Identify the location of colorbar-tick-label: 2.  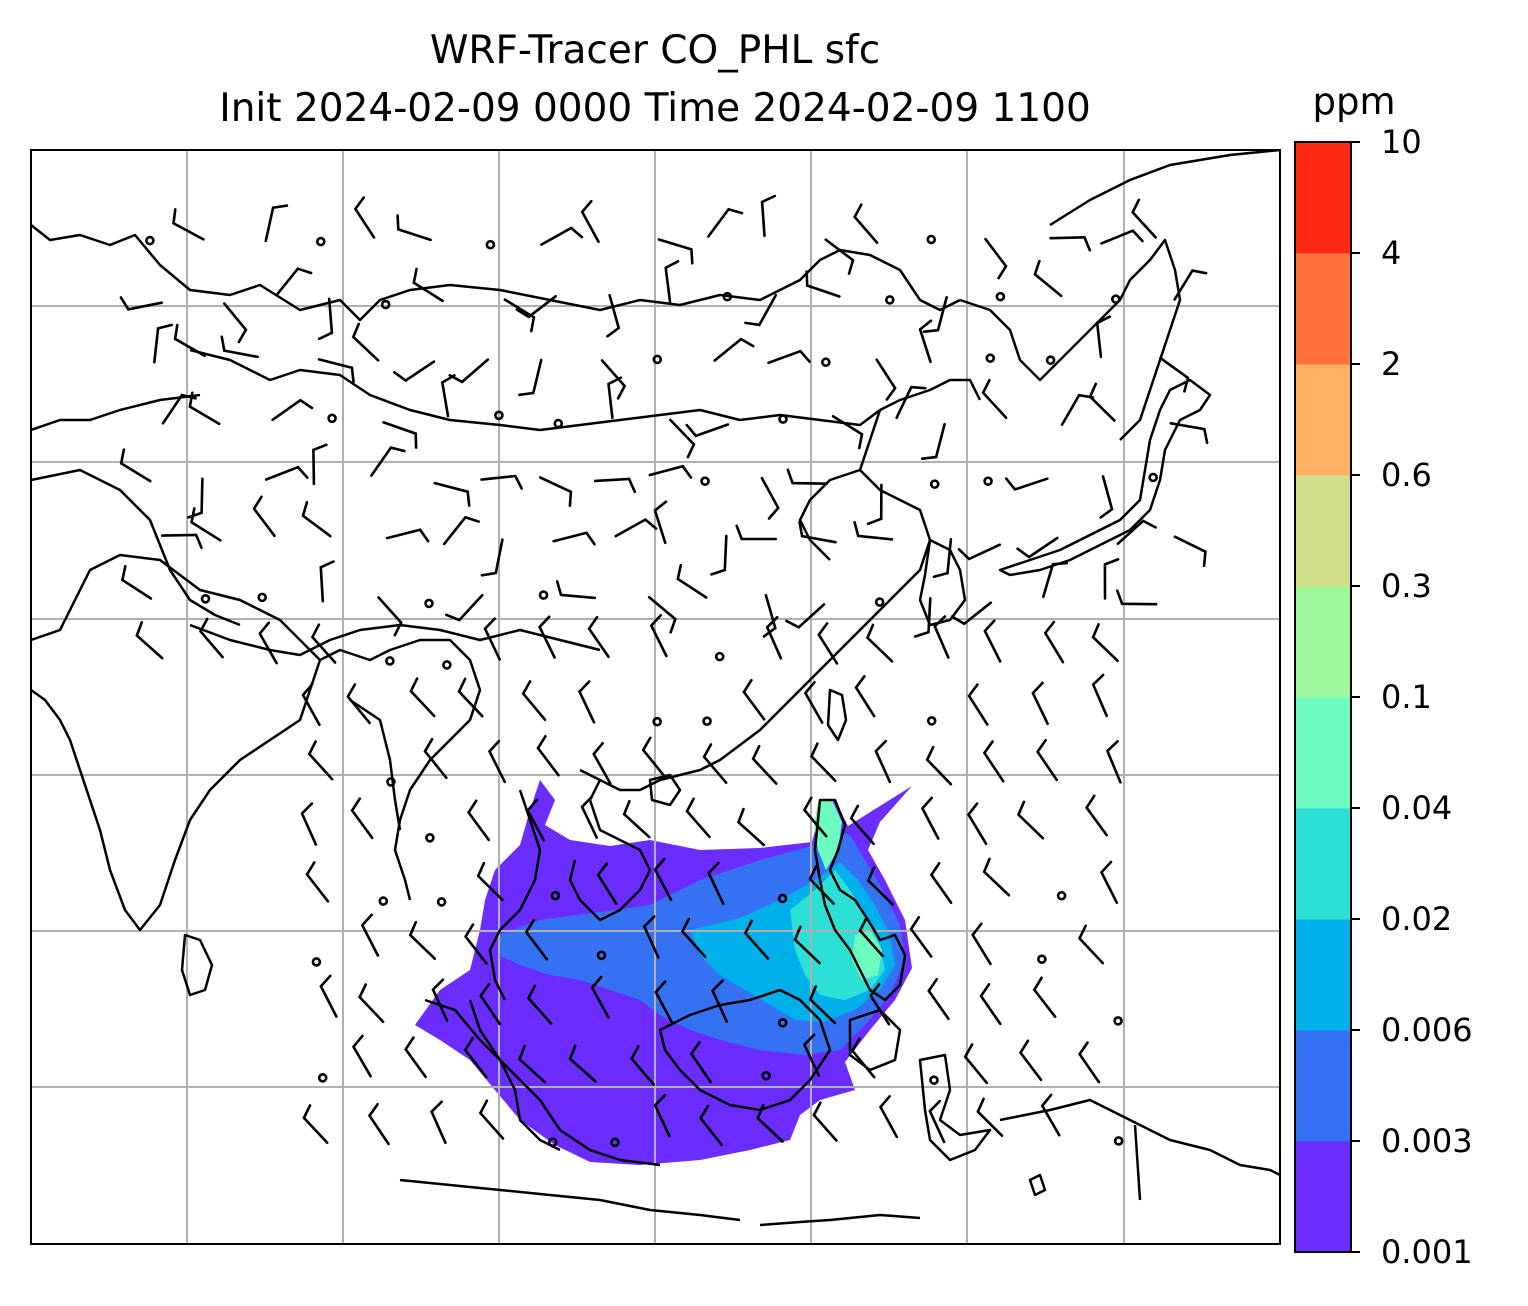
(1391, 364).